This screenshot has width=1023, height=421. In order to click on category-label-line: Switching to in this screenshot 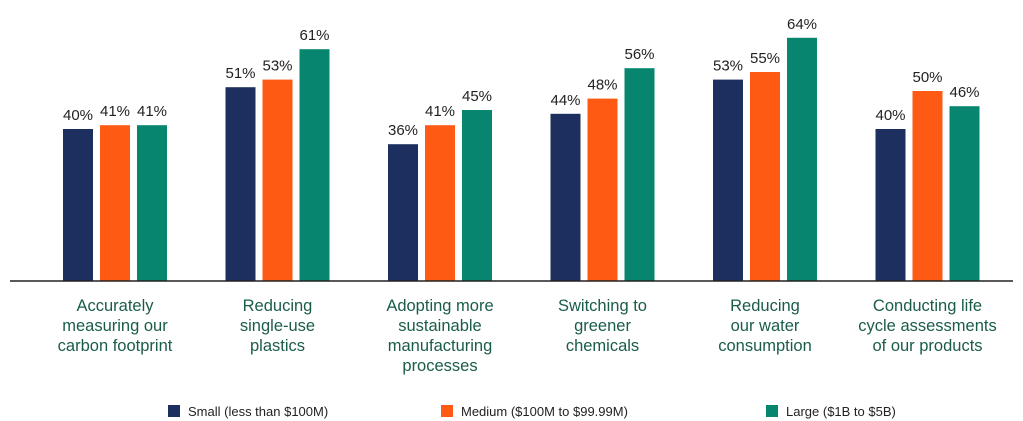, I will do `click(602, 306)`.